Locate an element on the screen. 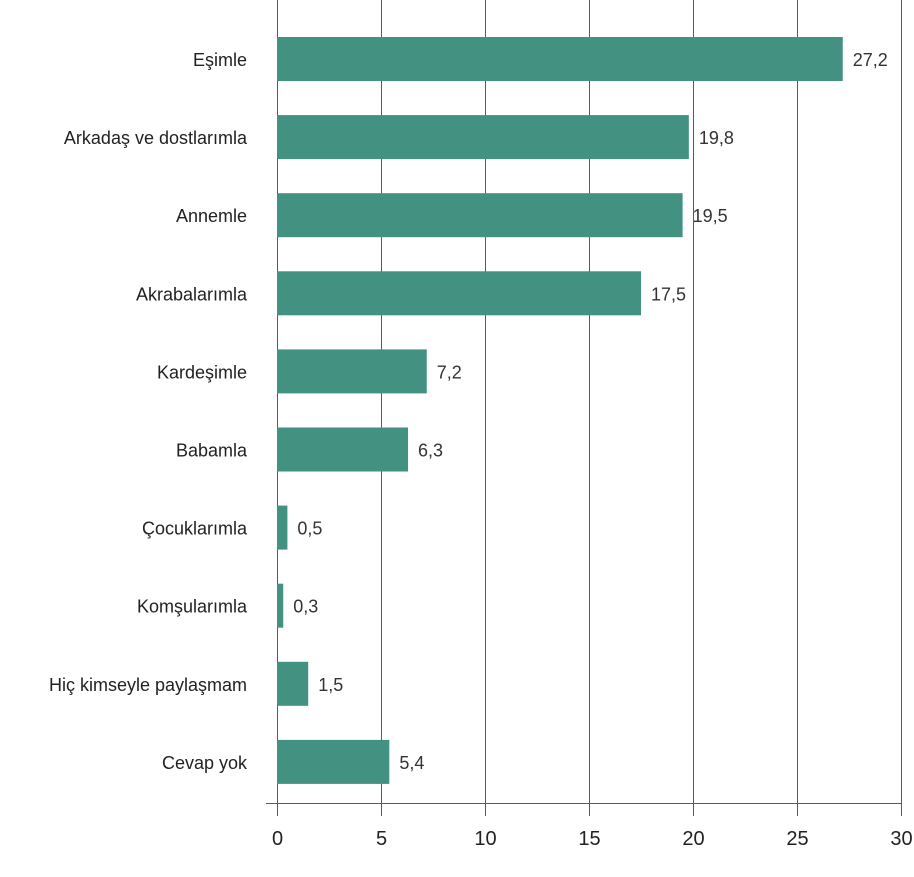  category-label: Eşimle is located at coordinates (220, 60).